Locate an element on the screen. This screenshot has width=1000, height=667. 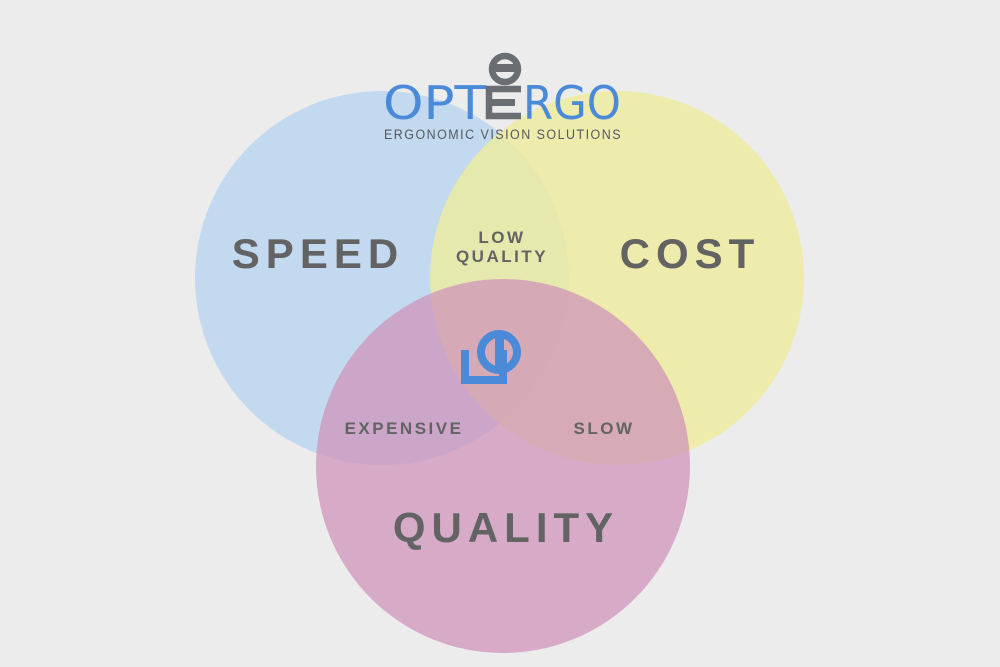
speed-label: SPEED is located at coordinates (318, 253).